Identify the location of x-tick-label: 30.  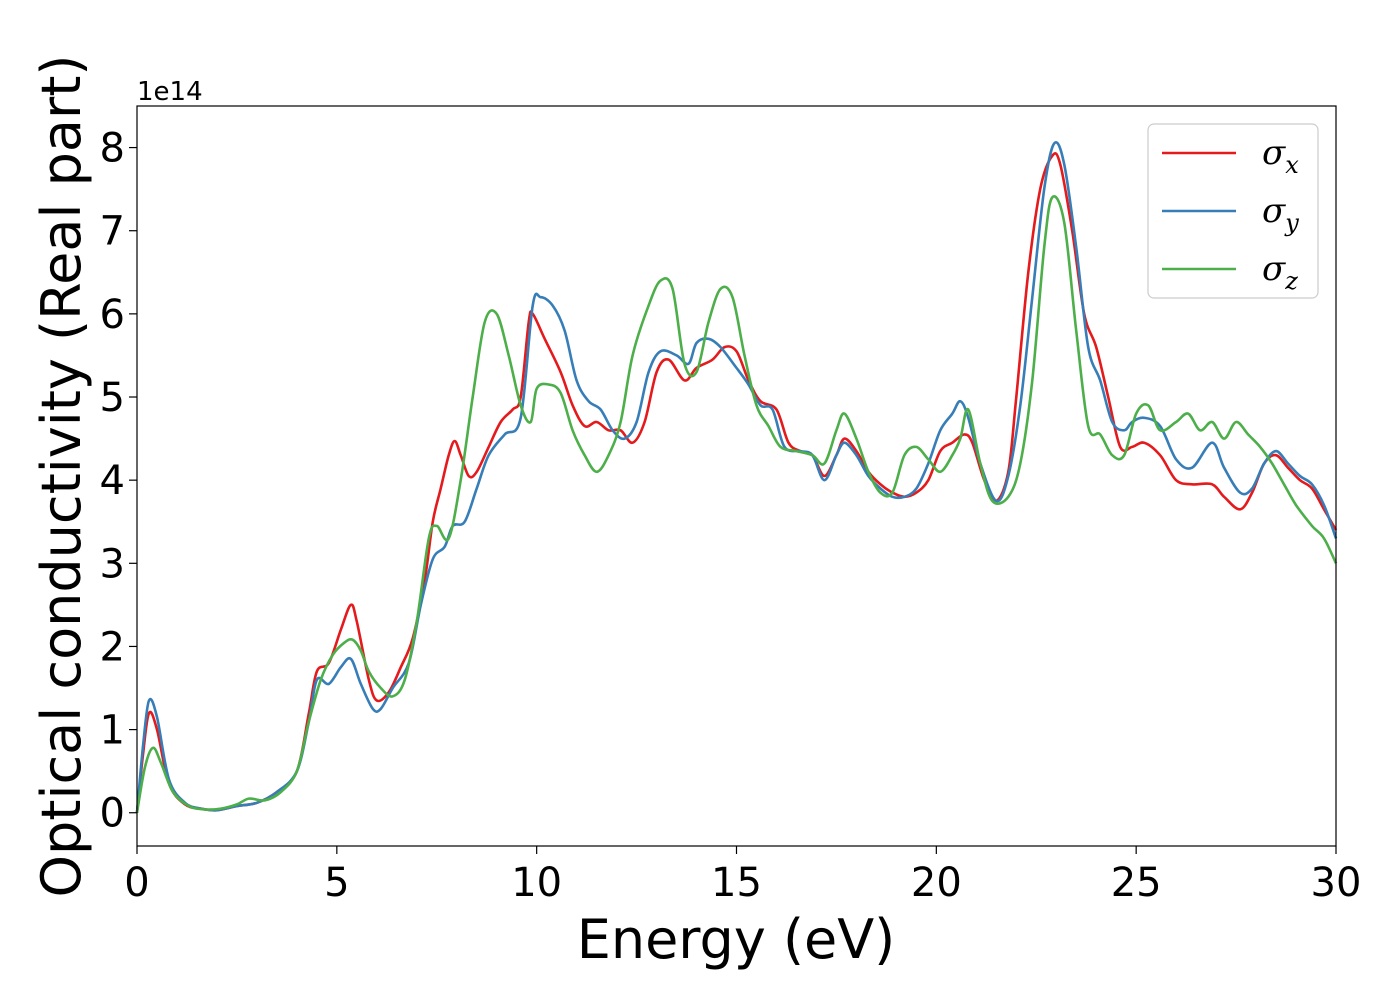
(1336, 883).